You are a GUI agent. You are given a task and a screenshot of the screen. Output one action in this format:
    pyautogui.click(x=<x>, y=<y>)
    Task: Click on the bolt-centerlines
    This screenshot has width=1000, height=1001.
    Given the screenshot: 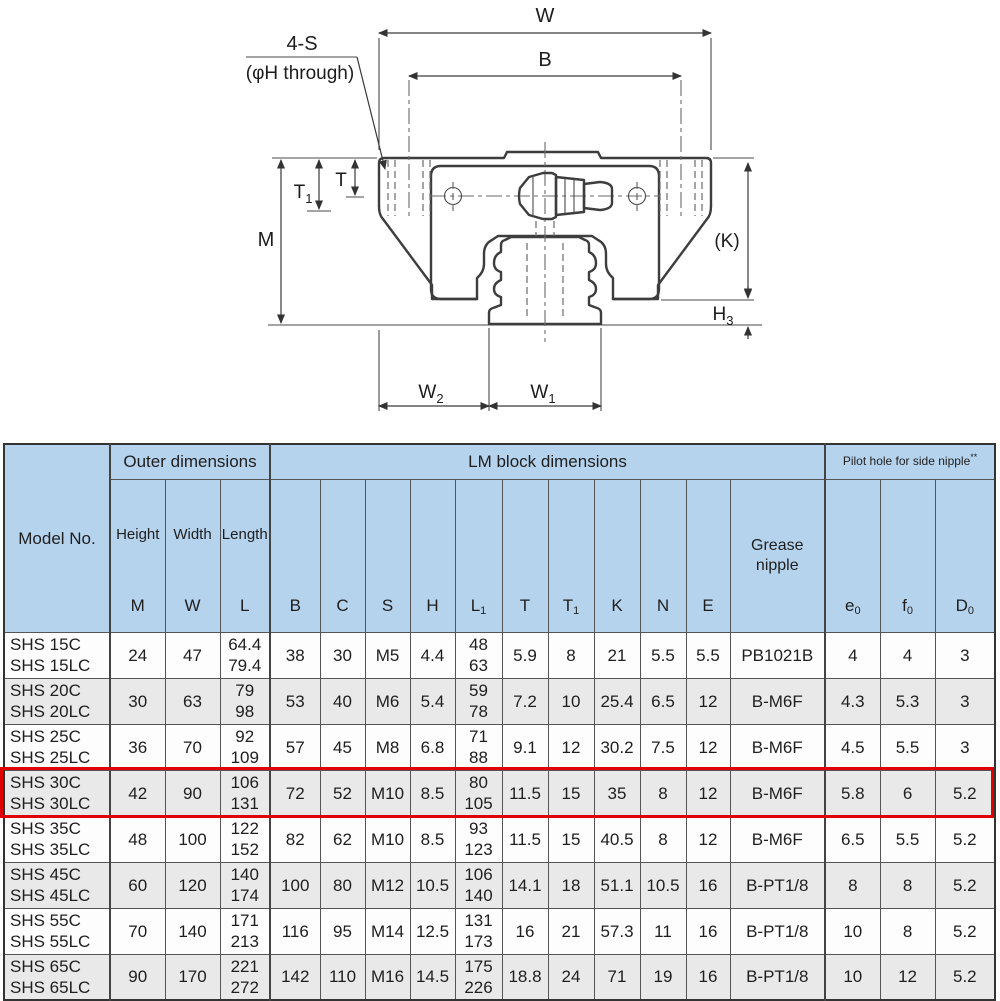 What is the action you would take?
    pyautogui.click(x=545, y=150)
    